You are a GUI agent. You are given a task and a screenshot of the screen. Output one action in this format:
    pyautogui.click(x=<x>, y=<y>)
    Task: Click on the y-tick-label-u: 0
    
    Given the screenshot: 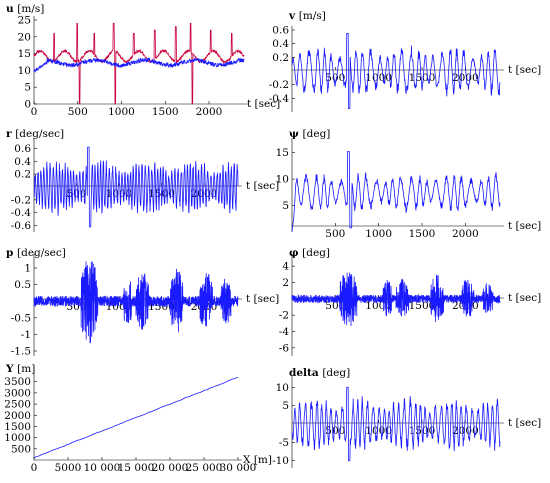 What is the action you would take?
    pyautogui.click(x=27, y=105)
    